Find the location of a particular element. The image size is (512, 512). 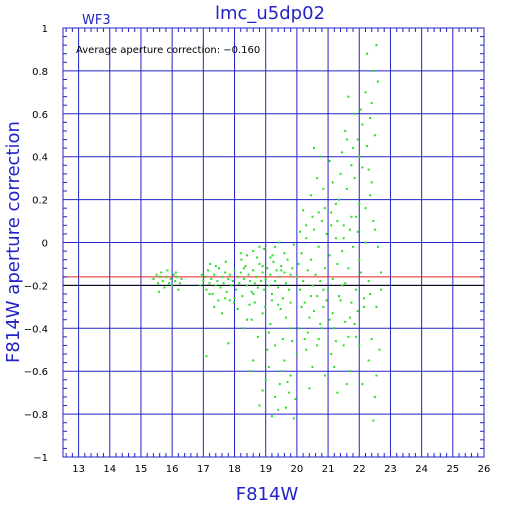

x-tick-label: 19 is located at coordinates (265, 469).